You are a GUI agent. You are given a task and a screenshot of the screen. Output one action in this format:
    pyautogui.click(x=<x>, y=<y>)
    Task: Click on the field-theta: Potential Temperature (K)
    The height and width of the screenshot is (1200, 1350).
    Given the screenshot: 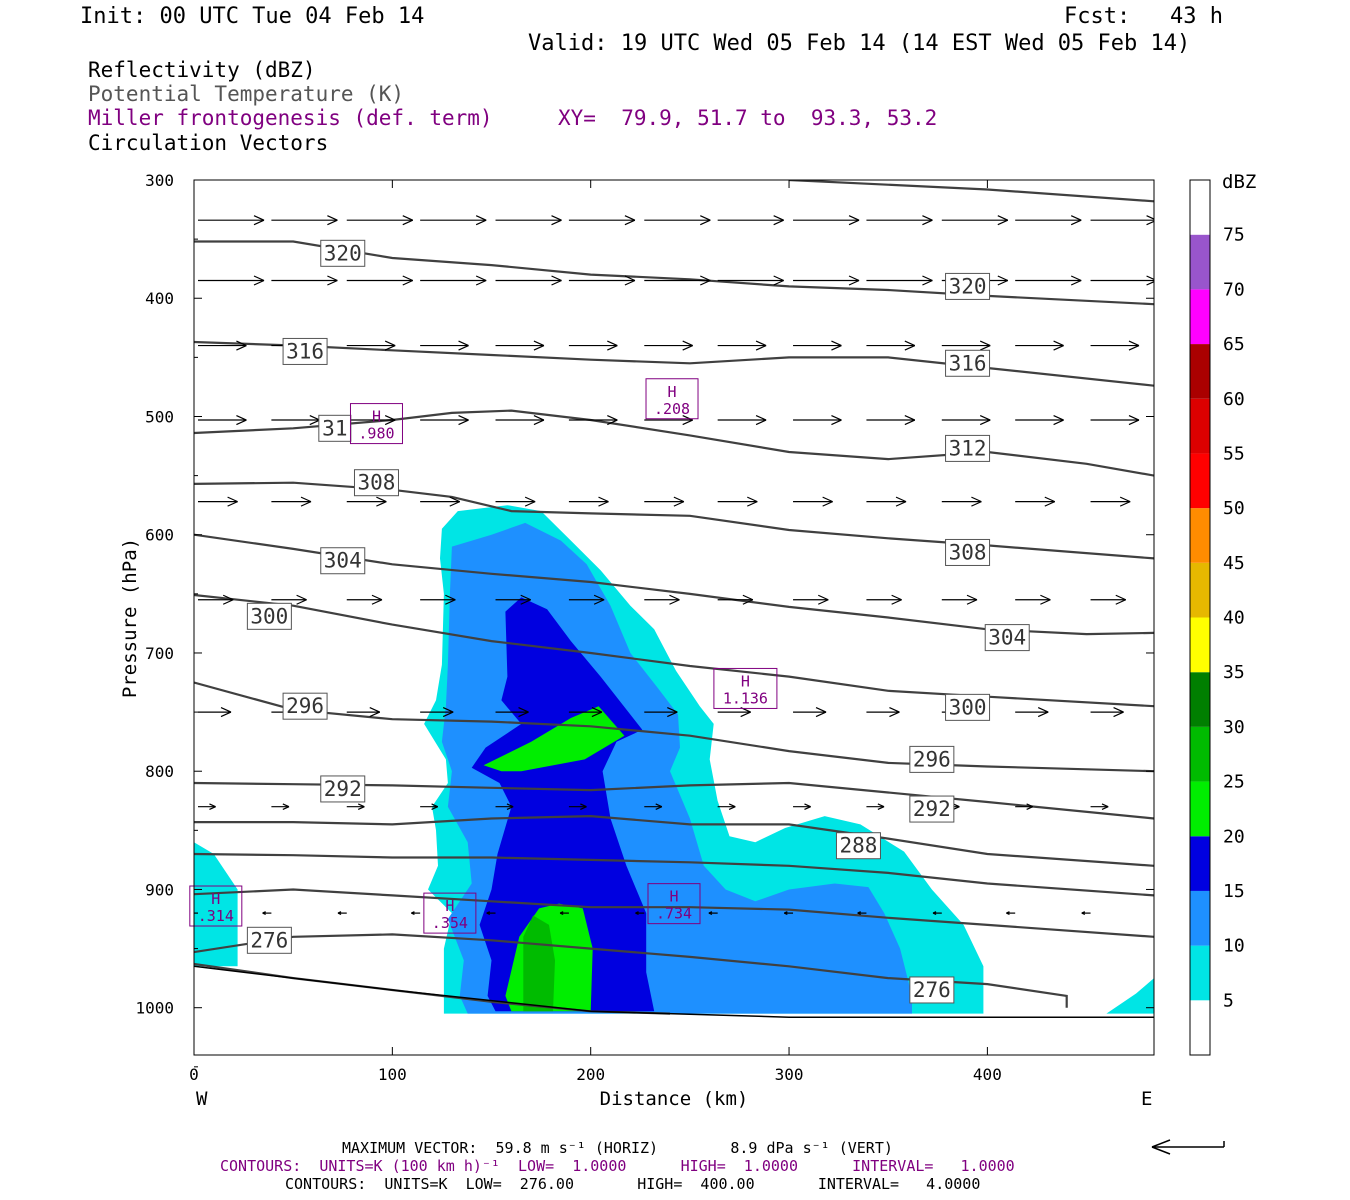 What is the action you would take?
    pyautogui.click(x=246, y=94)
    